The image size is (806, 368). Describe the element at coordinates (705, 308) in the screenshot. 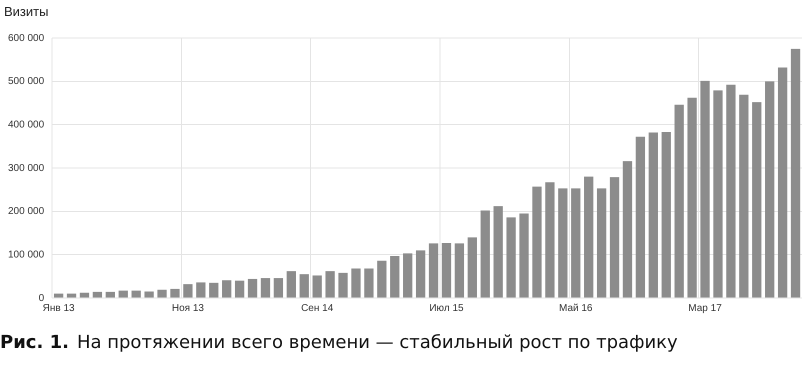

I see `x-tick-label: Мар 17` at that location.